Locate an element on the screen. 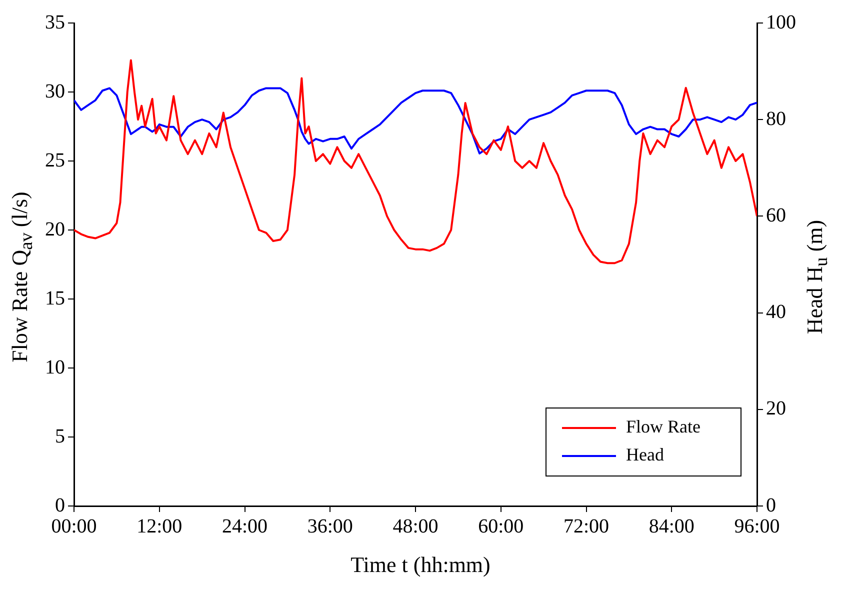 This screenshot has width=843, height=597. y-tick-label: 25 is located at coordinates (55, 160).